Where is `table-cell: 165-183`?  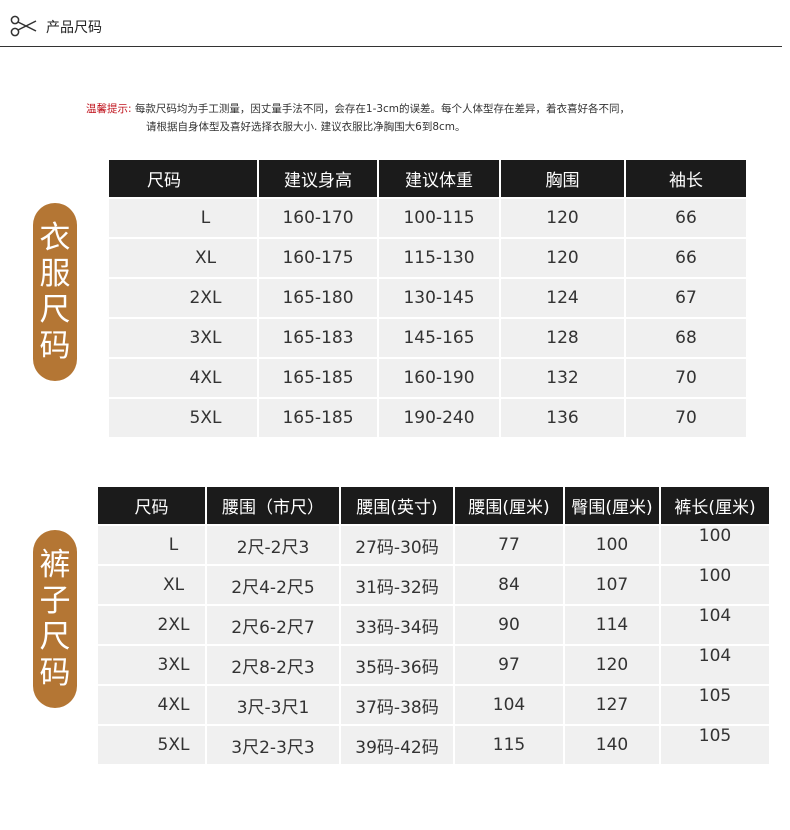
table-cell: 165-183 is located at coordinates (318, 338).